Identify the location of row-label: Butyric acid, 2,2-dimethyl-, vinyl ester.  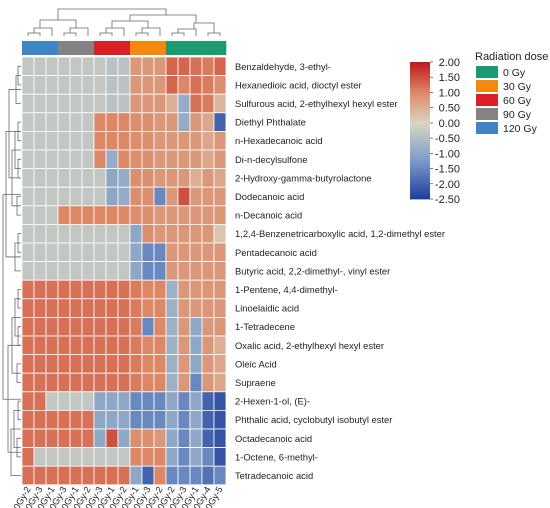
(312, 270).